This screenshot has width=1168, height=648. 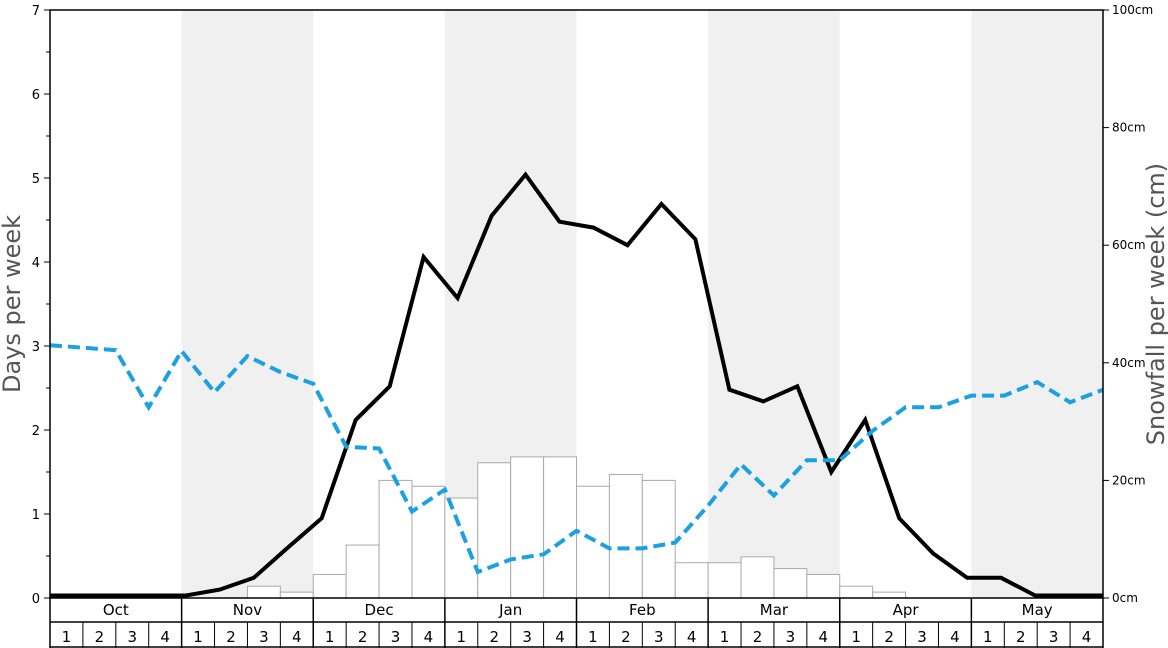 I want to click on month-label-mar: Mar, so click(x=774, y=610).